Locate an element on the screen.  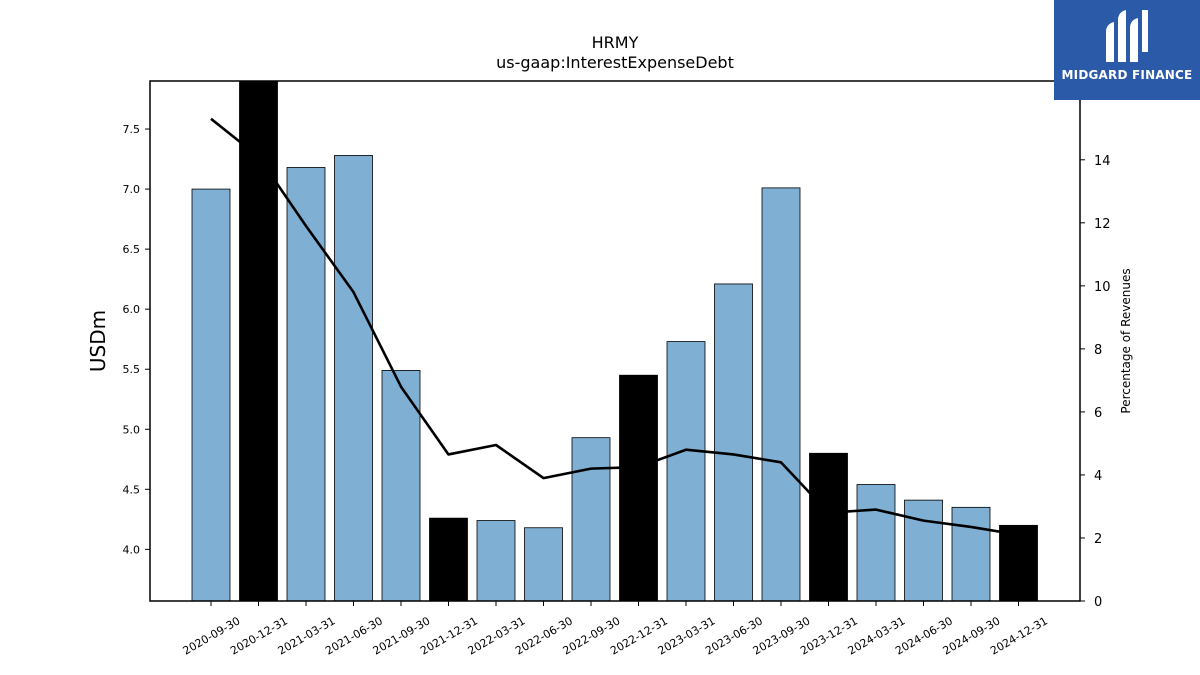
y2-tick-label: 14 is located at coordinates (1102, 161).